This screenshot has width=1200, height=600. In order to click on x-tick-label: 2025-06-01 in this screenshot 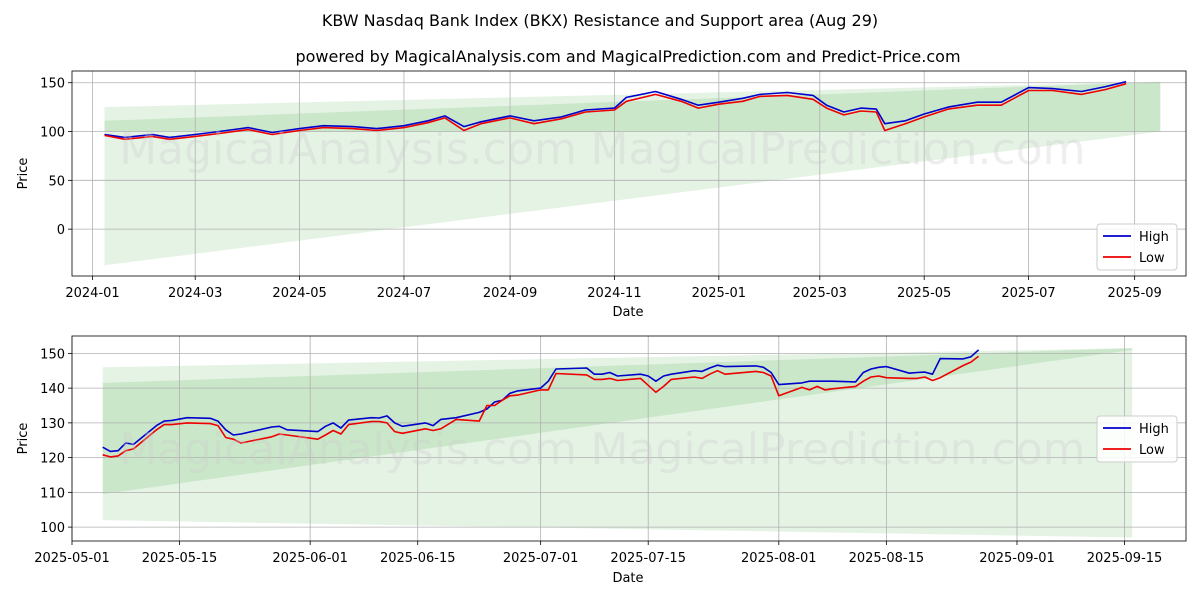, I will do `click(310, 558)`.